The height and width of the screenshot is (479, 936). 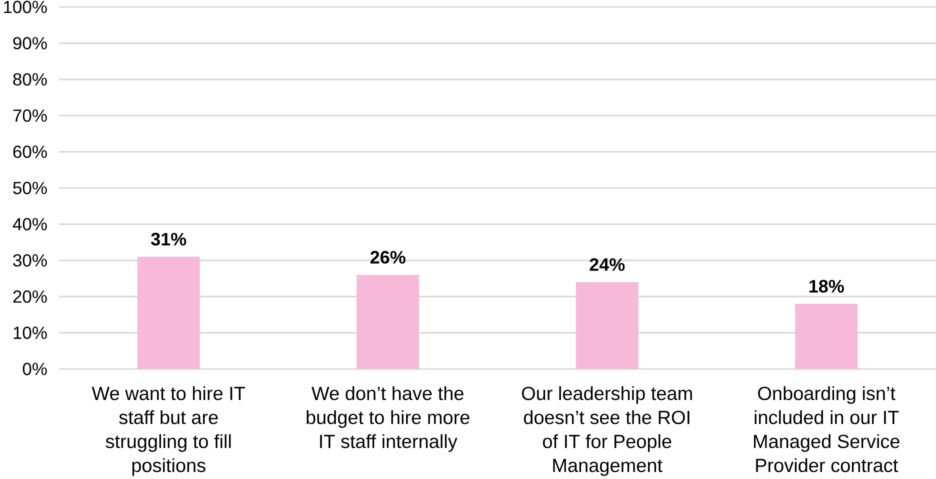 What do you see at coordinates (607, 264) in the screenshot?
I see `data-label: 24%` at bounding box center [607, 264].